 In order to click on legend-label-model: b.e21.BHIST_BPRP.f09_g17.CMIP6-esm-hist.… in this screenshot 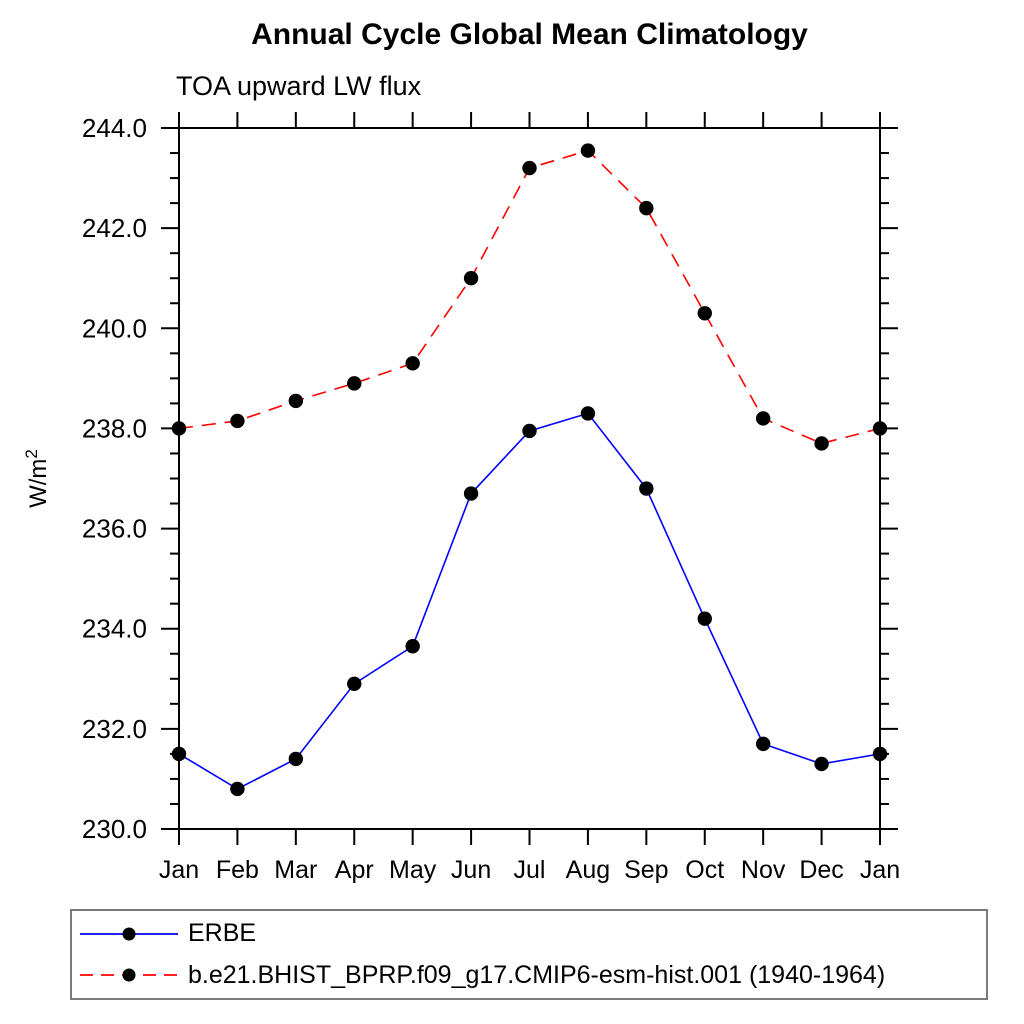, I will do `click(537, 974)`.